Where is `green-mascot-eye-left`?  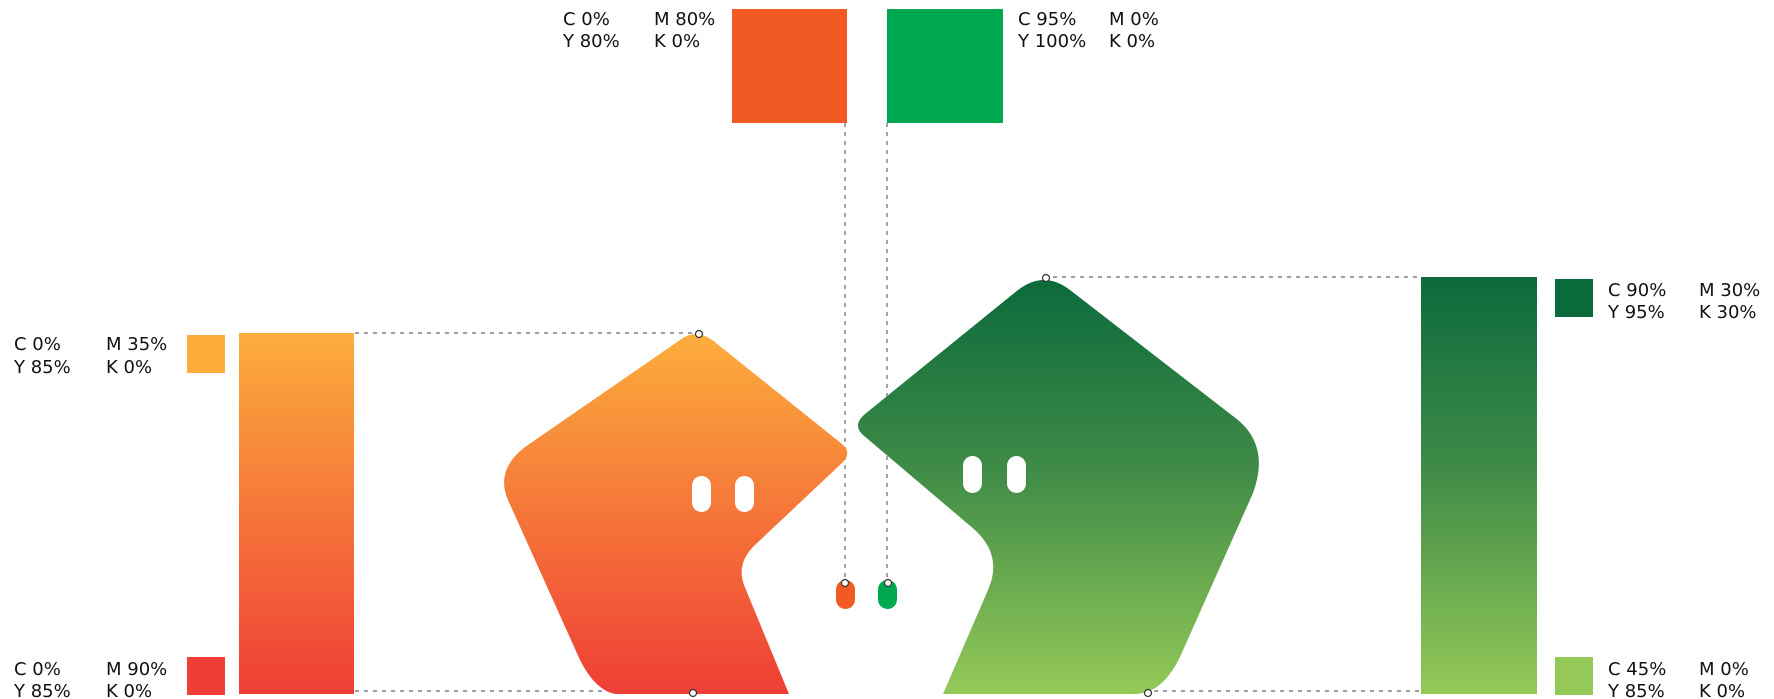 green-mascot-eye-left is located at coordinates (972, 474).